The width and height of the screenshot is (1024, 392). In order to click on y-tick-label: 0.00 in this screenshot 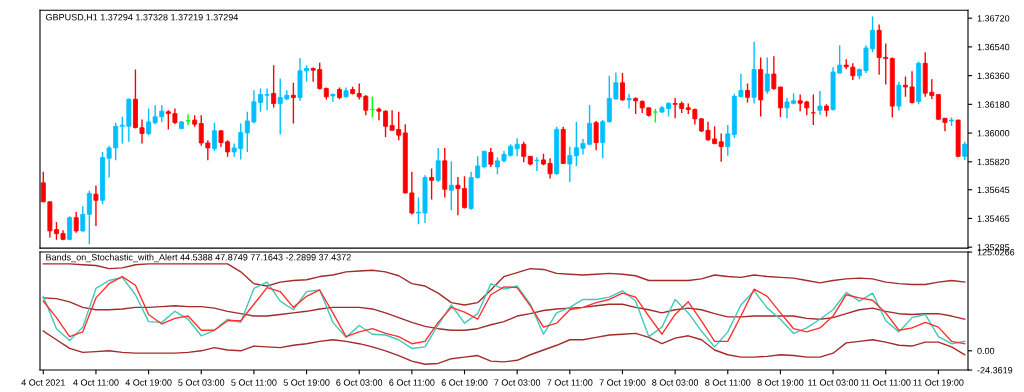, I will do `click(986, 351)`.